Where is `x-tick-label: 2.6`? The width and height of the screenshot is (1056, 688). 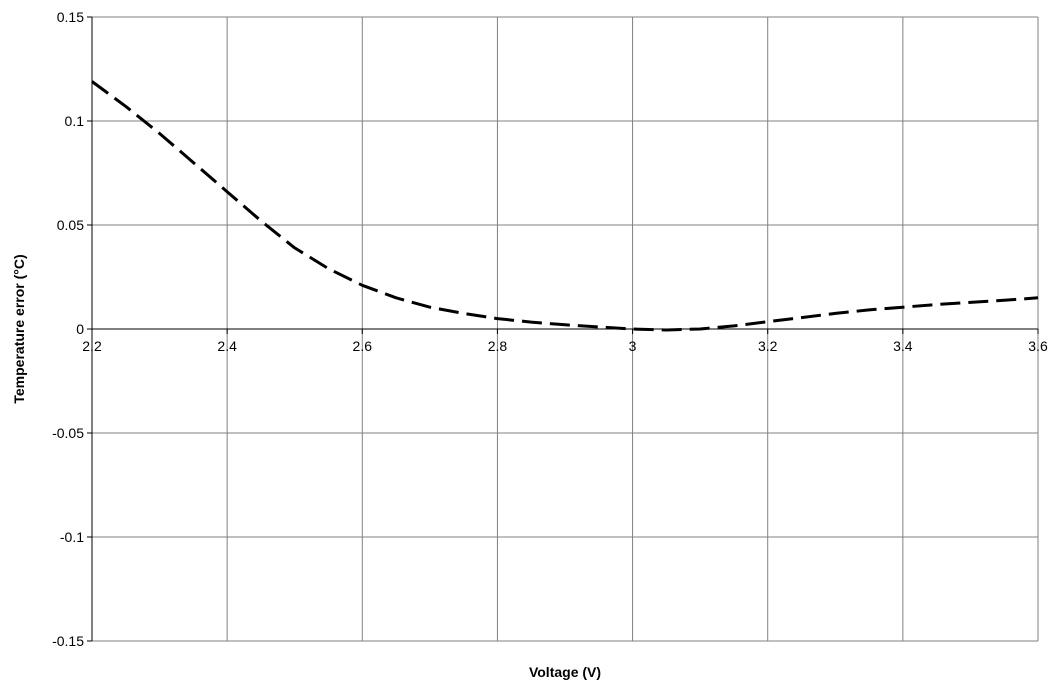 x-tick-label: 2.6 is located at coordinates (363, 346).